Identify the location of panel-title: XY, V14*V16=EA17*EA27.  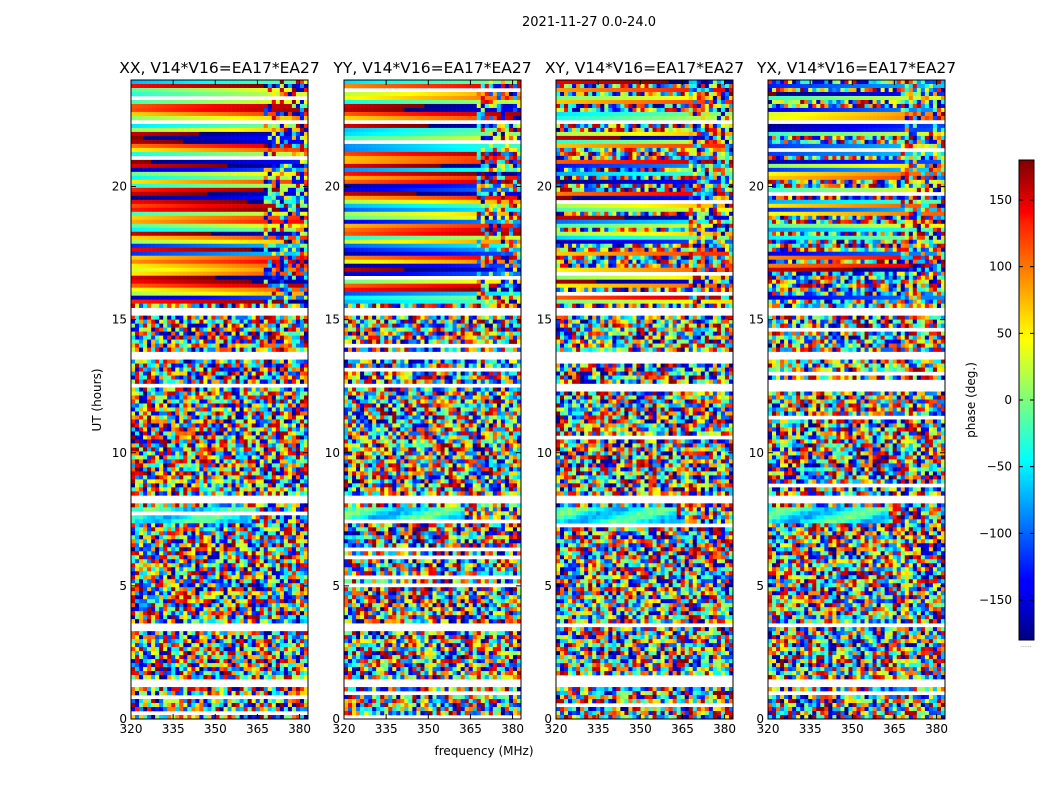
(644, 68).